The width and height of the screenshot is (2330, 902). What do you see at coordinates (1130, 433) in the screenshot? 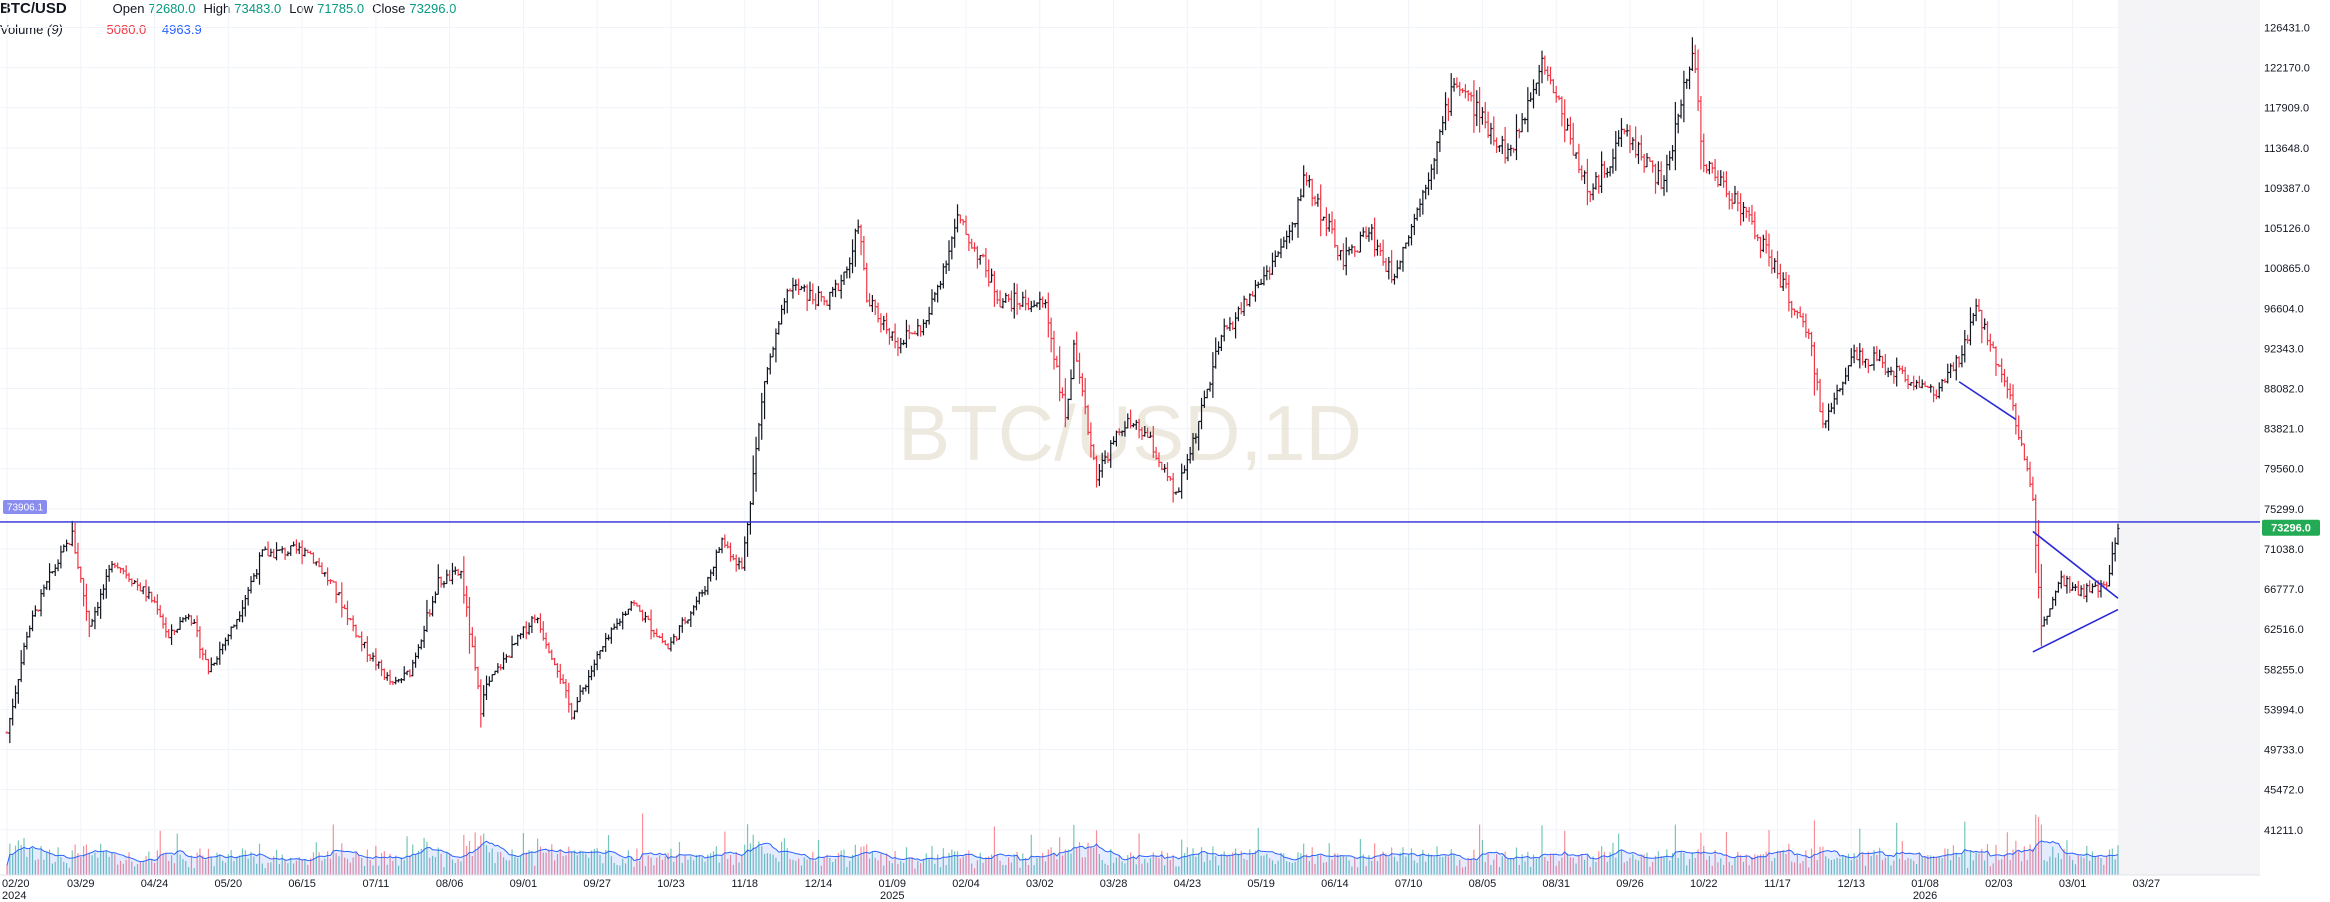
I see `chart-watermark: BTC/USD,1D` at bounding box center [1130, 433].